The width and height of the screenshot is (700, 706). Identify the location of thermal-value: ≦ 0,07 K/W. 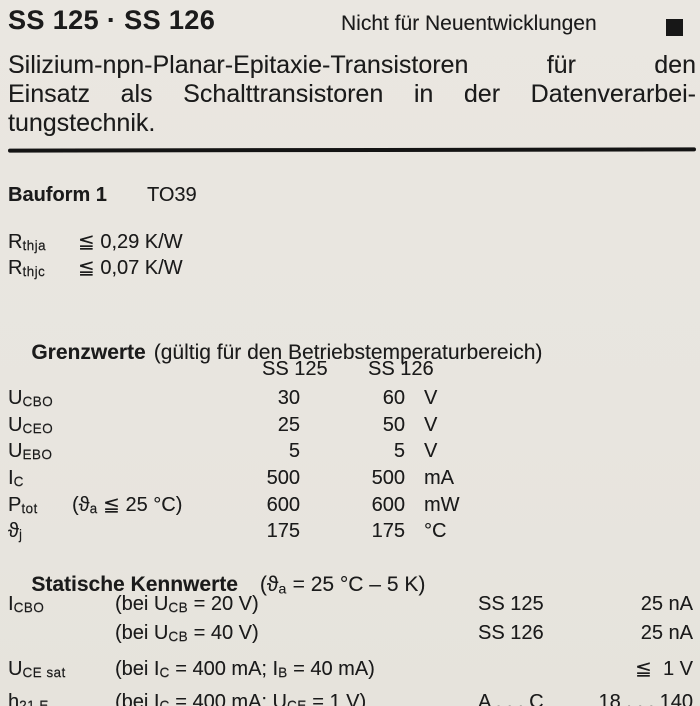
(130, 268).